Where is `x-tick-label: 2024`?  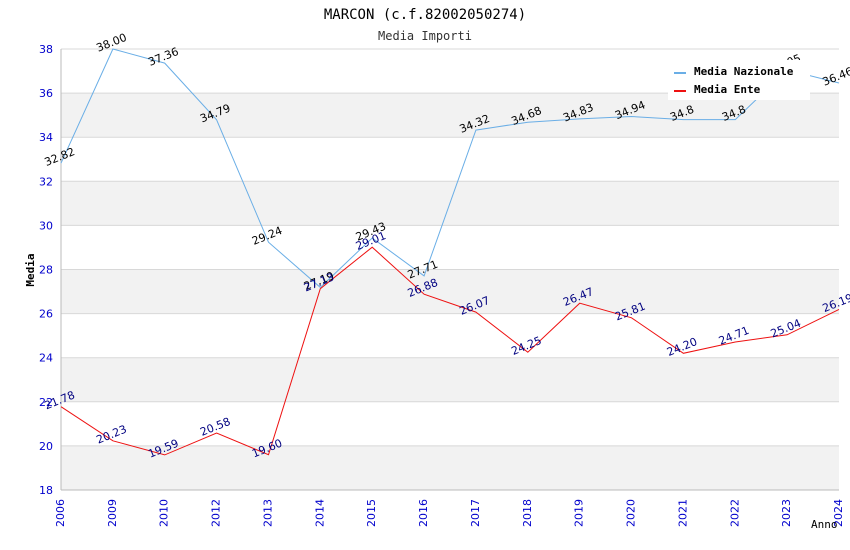
x-tick-label: 2024 is located at coordinates (838, 513).